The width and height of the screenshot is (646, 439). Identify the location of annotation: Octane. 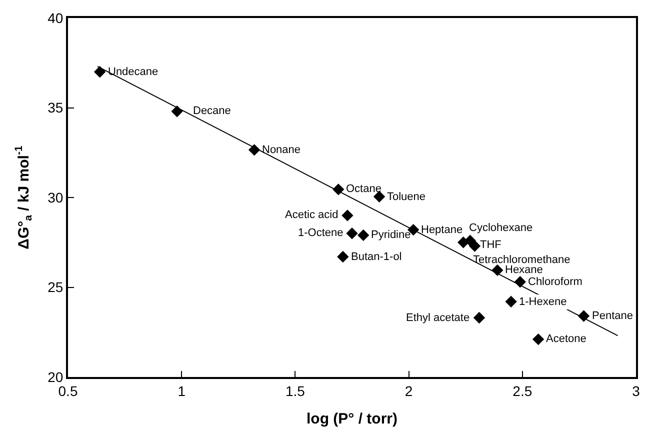
(364, 189).